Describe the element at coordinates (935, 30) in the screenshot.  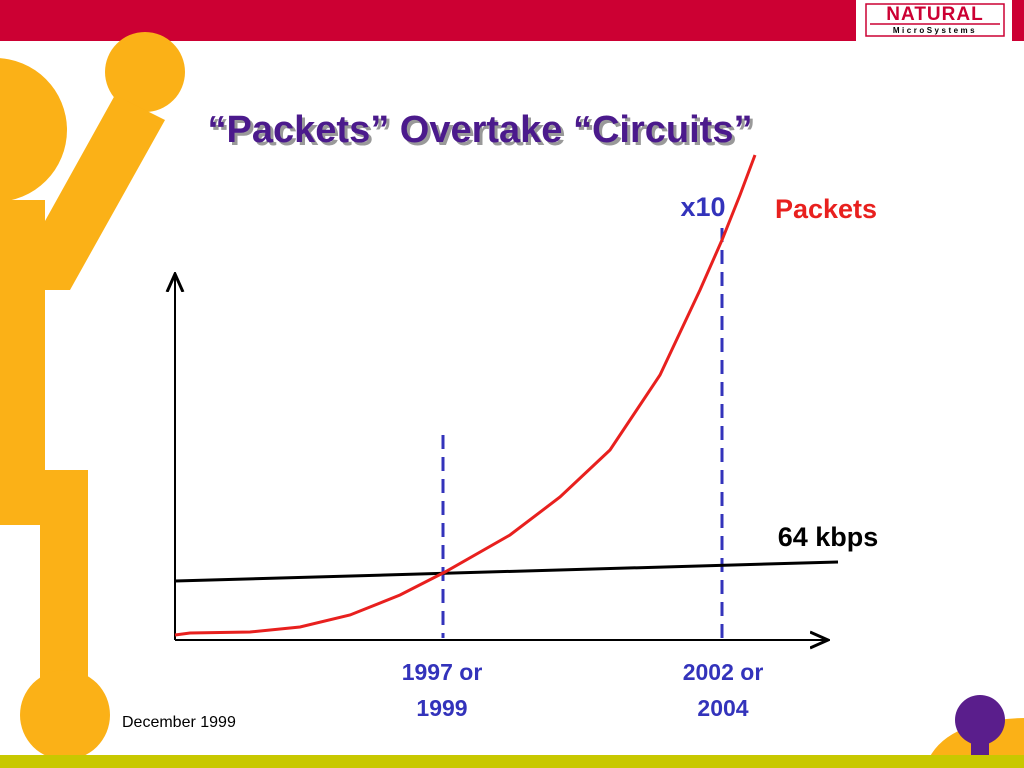
I see `logo-subname: MicroSystems` at that location.